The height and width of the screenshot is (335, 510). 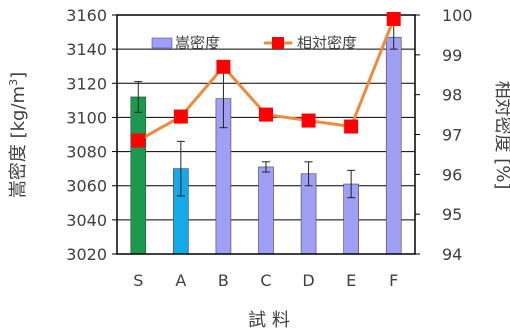 I want to click on left-tick-label: 3100, so click(x=86, y=117).